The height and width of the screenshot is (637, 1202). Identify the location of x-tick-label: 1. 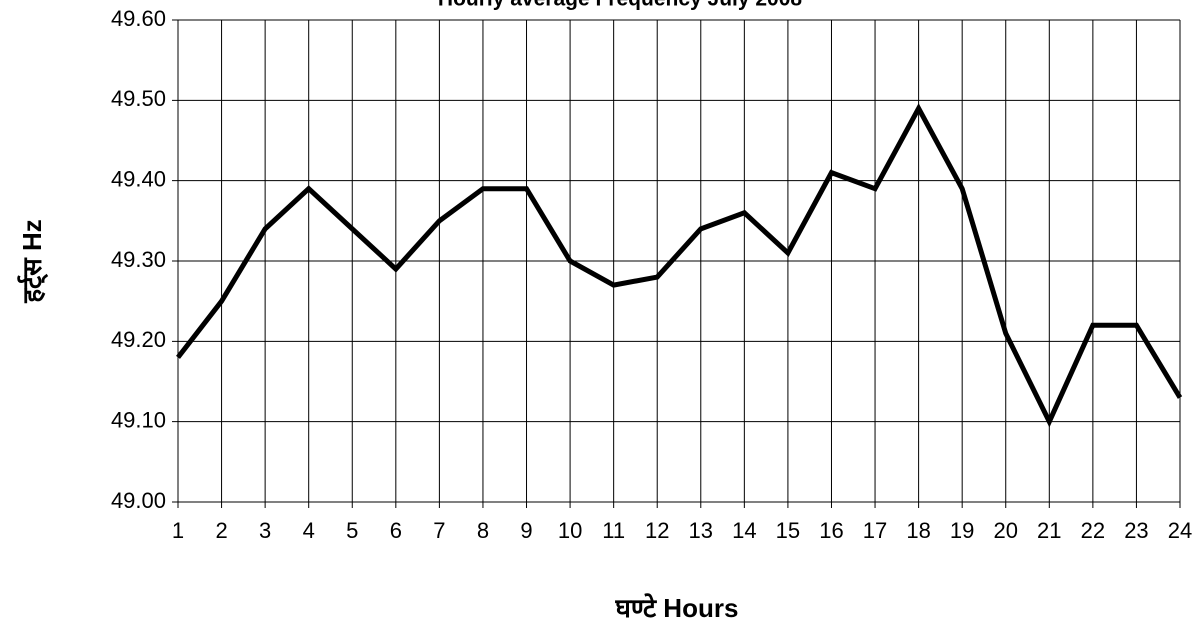
(178, 530).